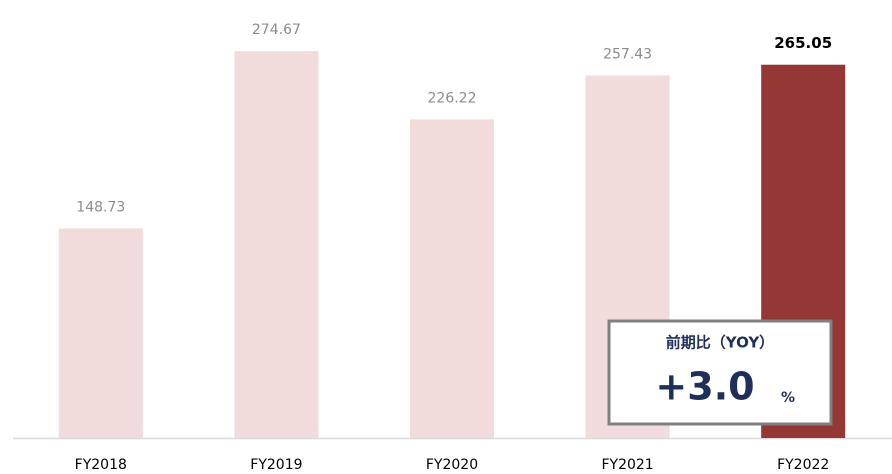  I want to click on x-tick-label: FY2019, so click(276, 465).